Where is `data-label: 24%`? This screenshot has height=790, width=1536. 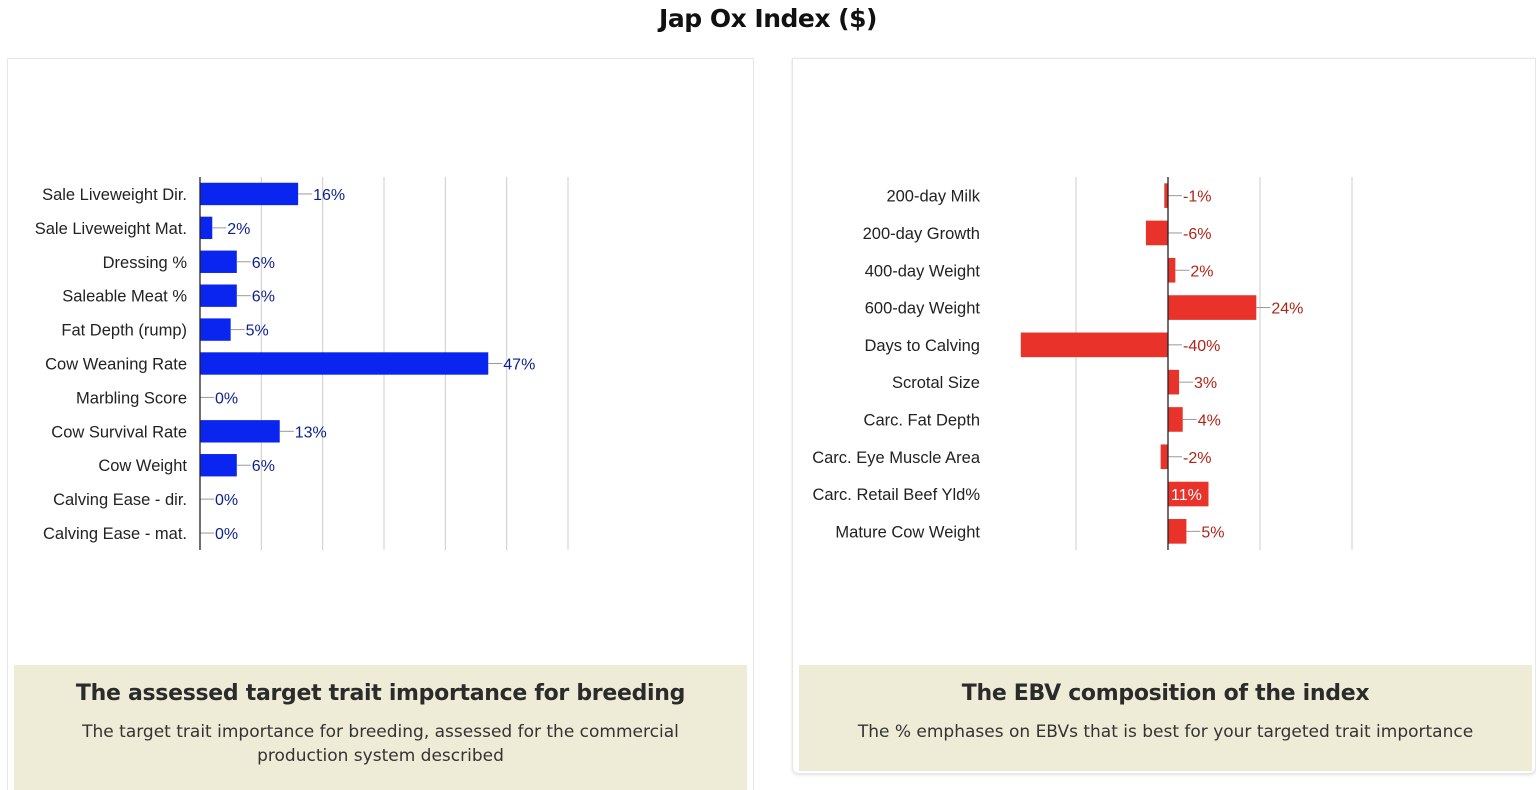 data-label: 24% is located at coordinates (1287, 309).